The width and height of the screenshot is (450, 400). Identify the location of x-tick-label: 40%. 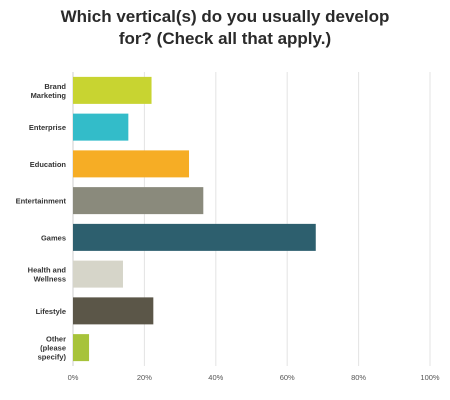
(215, 377).